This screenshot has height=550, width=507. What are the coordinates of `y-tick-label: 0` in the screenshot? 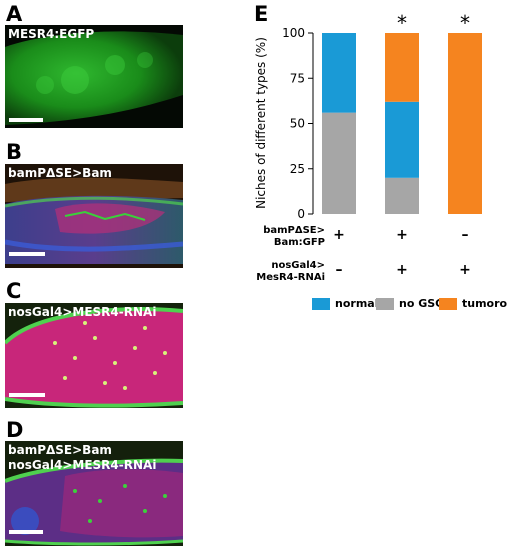 It's located at (301, 214).